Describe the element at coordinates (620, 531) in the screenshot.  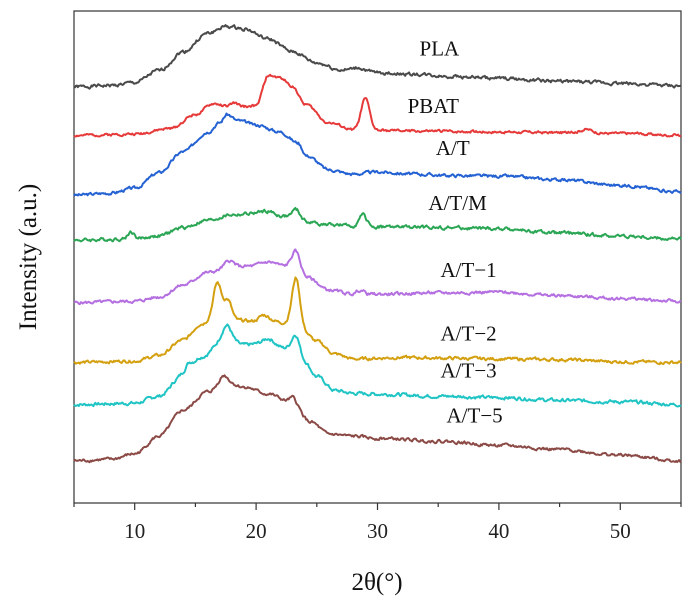
I see `x-tick-label: 50` at that location.